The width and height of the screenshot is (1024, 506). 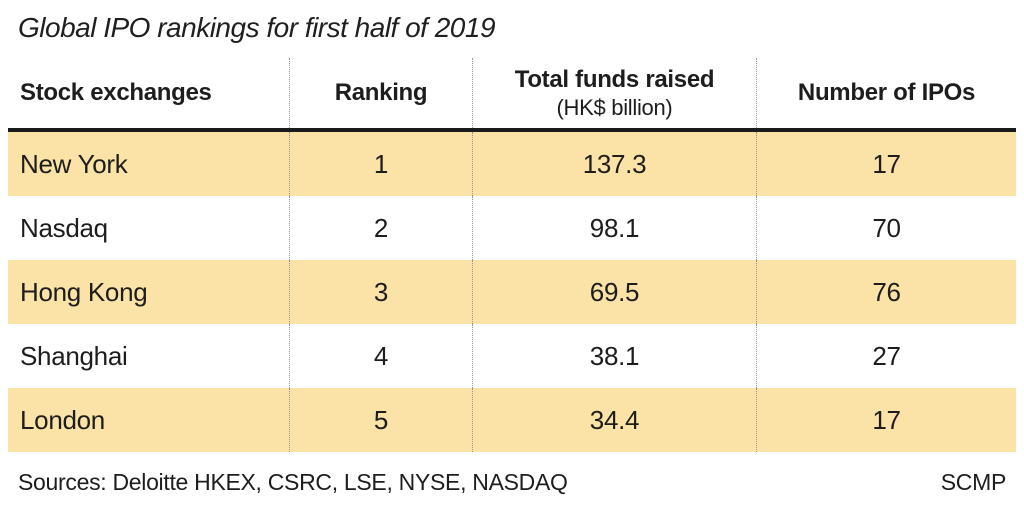 What do you see at coordinates (380, 228) in the screenshot?
I see `cell-ranking: 2` at bounding box center [380, 228].